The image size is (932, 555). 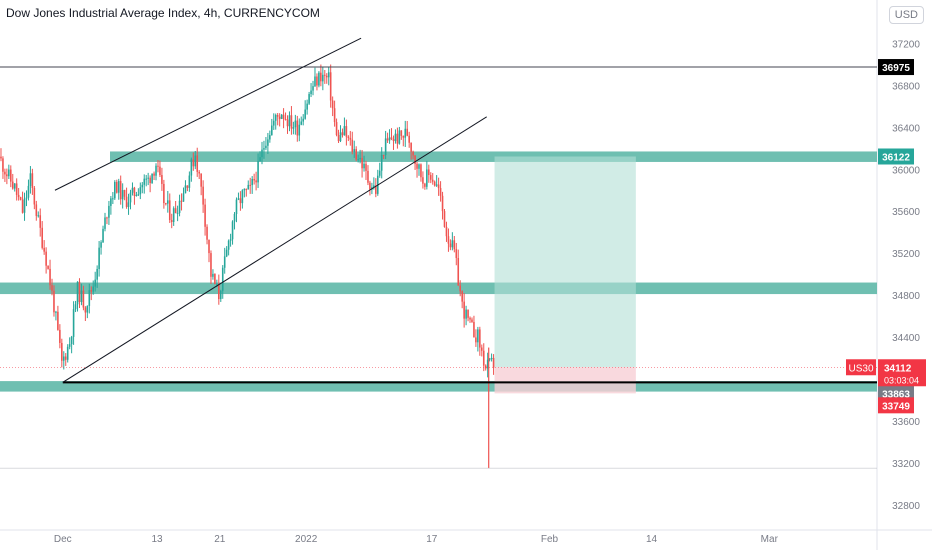 What do you see at coordinates (432, 539) in the screenshot?
I see `time-tick-label: 17` at bounding box center [432, 539].